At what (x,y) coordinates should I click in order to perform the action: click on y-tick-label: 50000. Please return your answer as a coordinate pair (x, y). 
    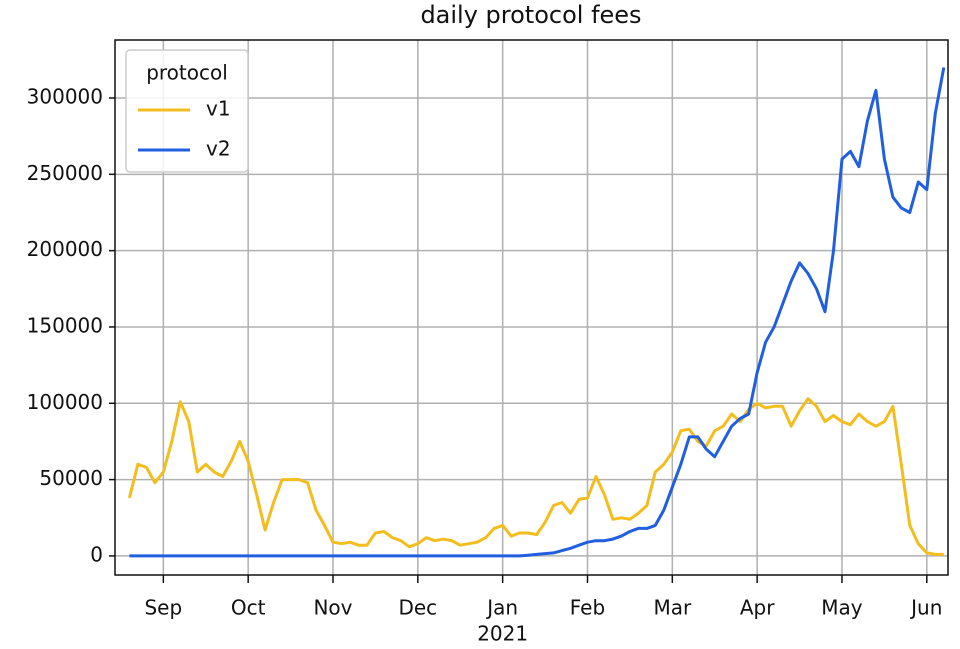
    Looking at the image, I should click on (71, 478).